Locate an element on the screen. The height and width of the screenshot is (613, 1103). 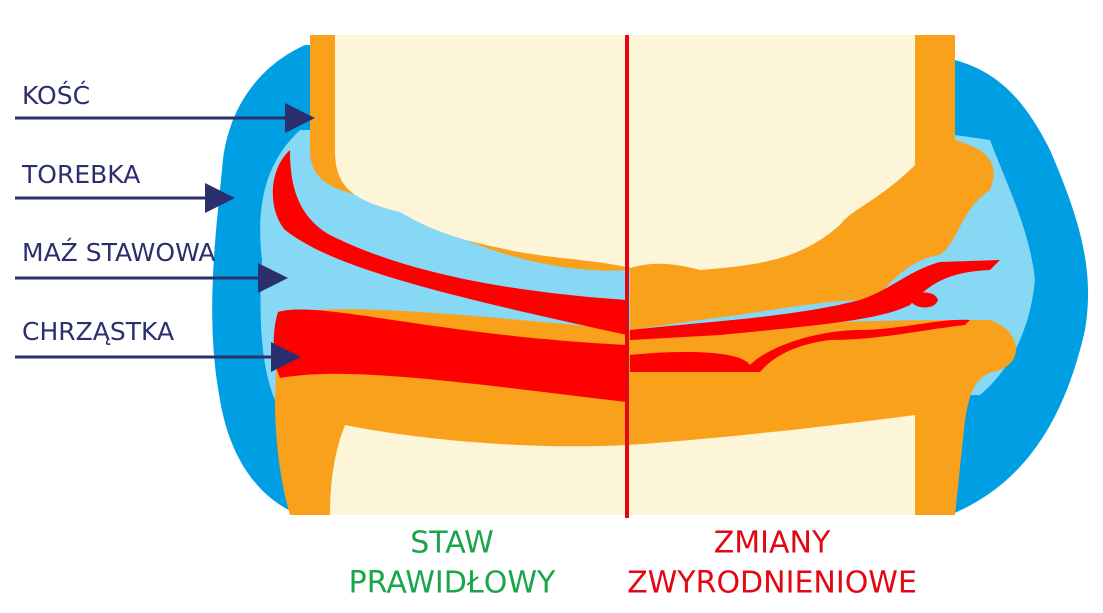
arrows is located at coordinates (165, 237).